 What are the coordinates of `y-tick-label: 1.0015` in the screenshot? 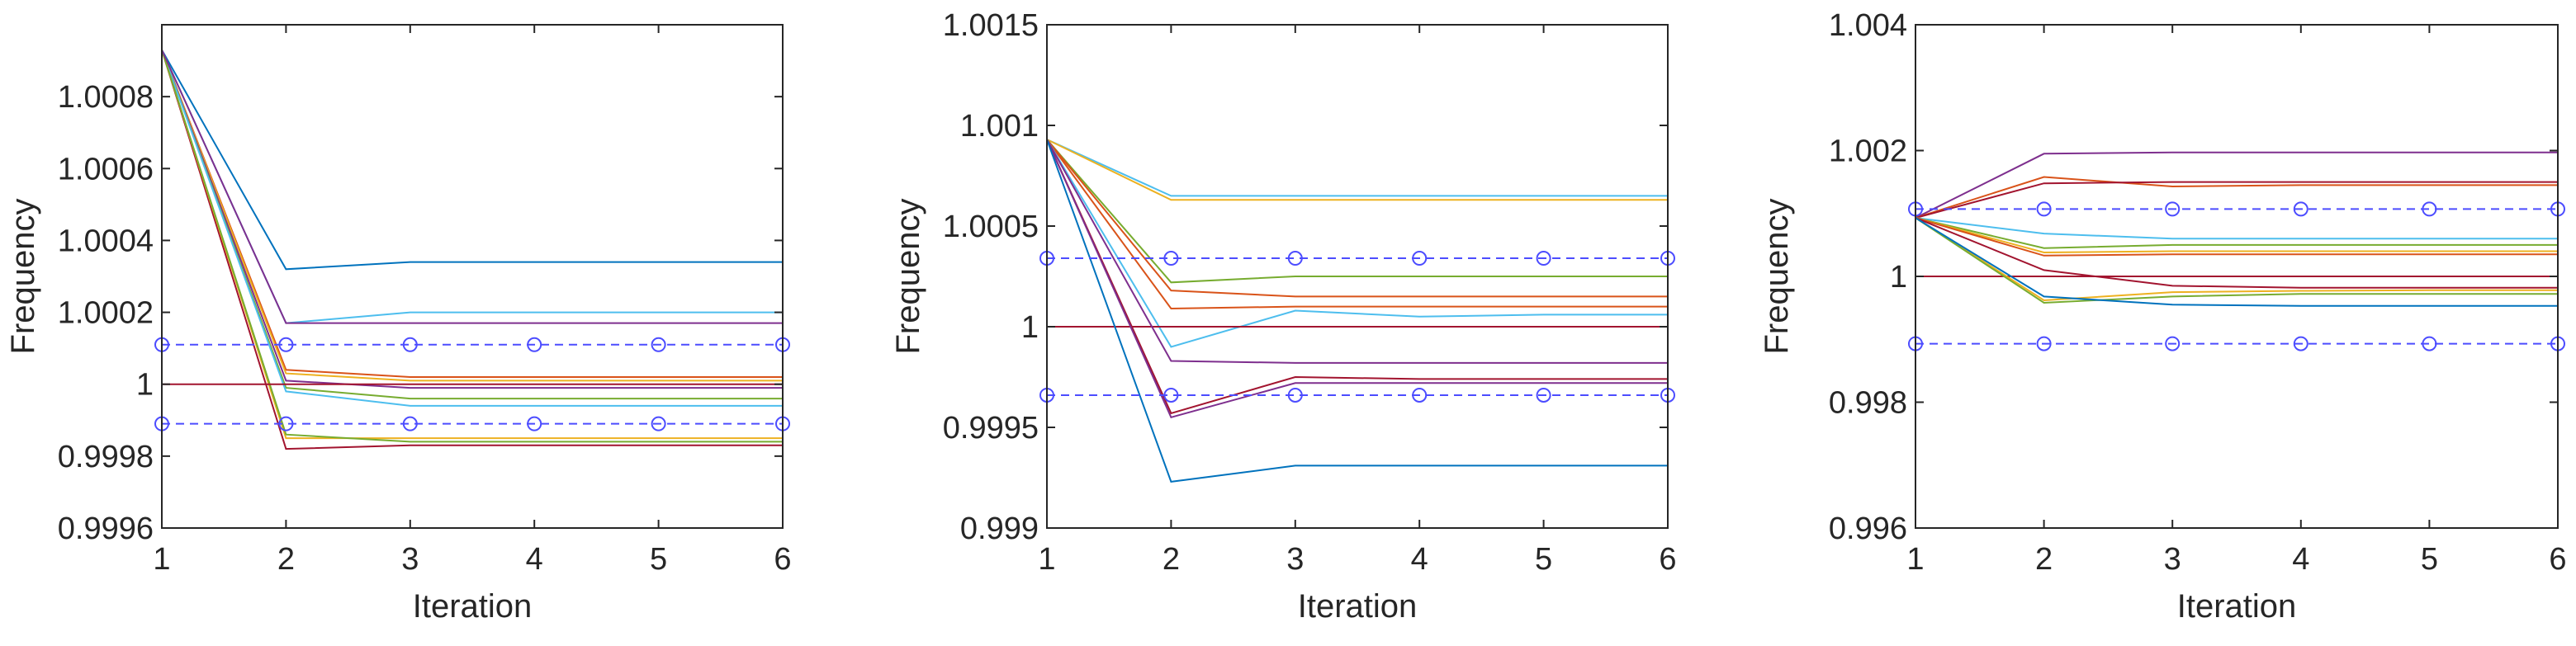 It's located at (991, 25).